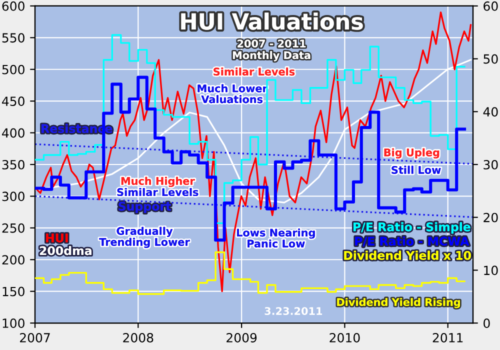  I want to click on text: 200dma, so click(66, 251).